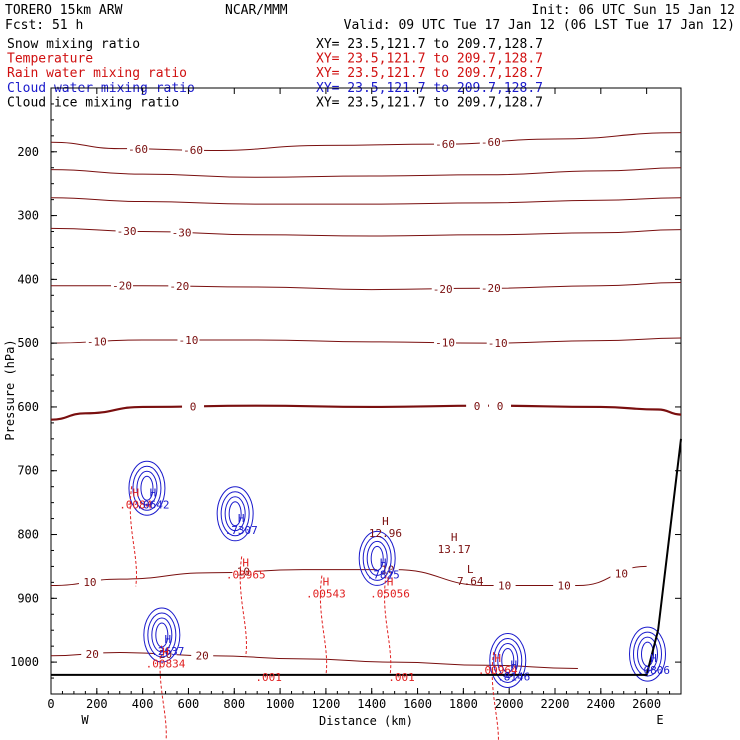 The width and height of the screenshot is (740, 740). Describe the element at coordinates (97, 73) in the screenshot. I see `field-name: Rain water mixing ratio` at that location.